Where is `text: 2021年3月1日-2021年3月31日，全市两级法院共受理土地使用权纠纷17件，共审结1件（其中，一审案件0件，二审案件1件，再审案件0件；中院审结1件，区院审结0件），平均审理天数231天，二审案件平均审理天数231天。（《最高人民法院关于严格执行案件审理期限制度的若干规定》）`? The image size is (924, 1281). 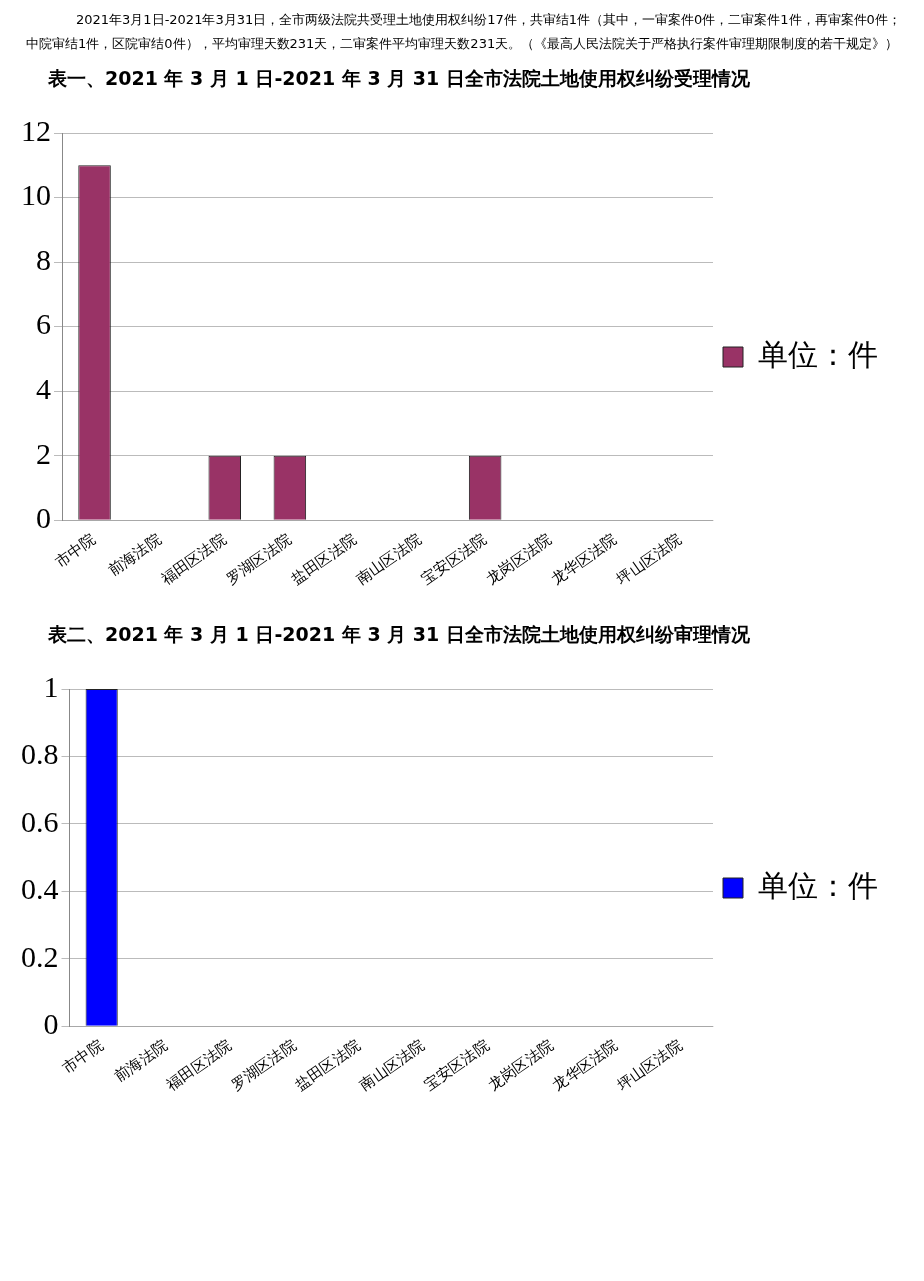 text: 2021年3月1日-2021年3月31日，全市两级法院共受理土地使用权纠纷17件，共审结1件（其中，一审案件0件，二审案件1件，再审案件0件；中院审结1件，区院审结0件），平均审理天数231天，二审案件平均审理天数231天。（《最高人民法院关于严格执行案件审理期限制度的若干规定》） is located at coordinates (464, 32).